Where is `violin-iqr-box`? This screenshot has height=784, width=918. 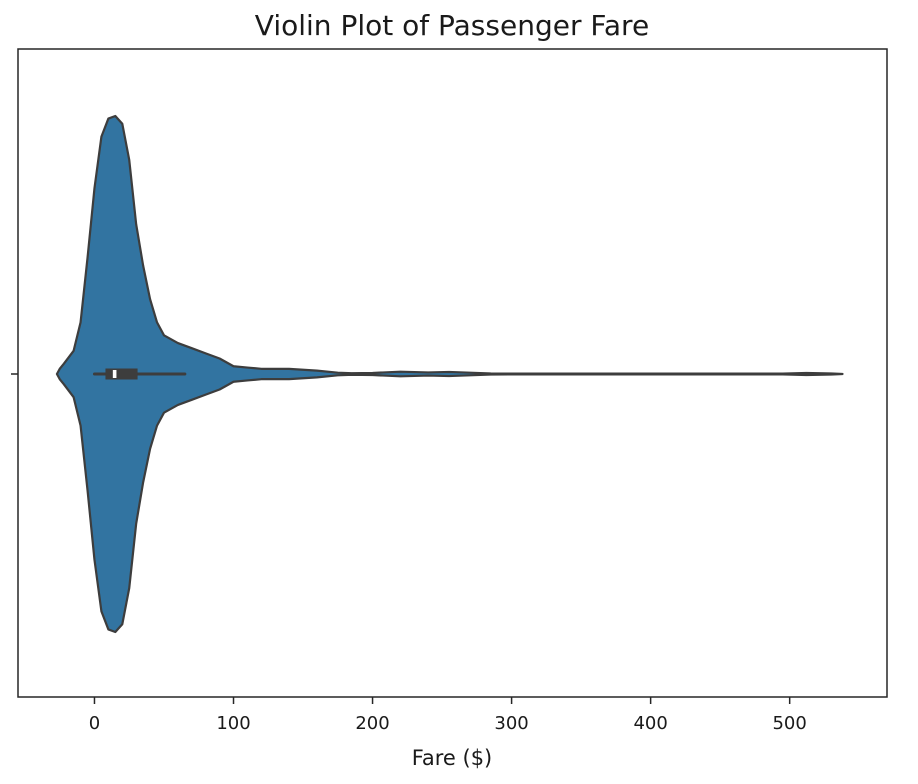 violin-iqr-box is located at coordinates (121, 374).